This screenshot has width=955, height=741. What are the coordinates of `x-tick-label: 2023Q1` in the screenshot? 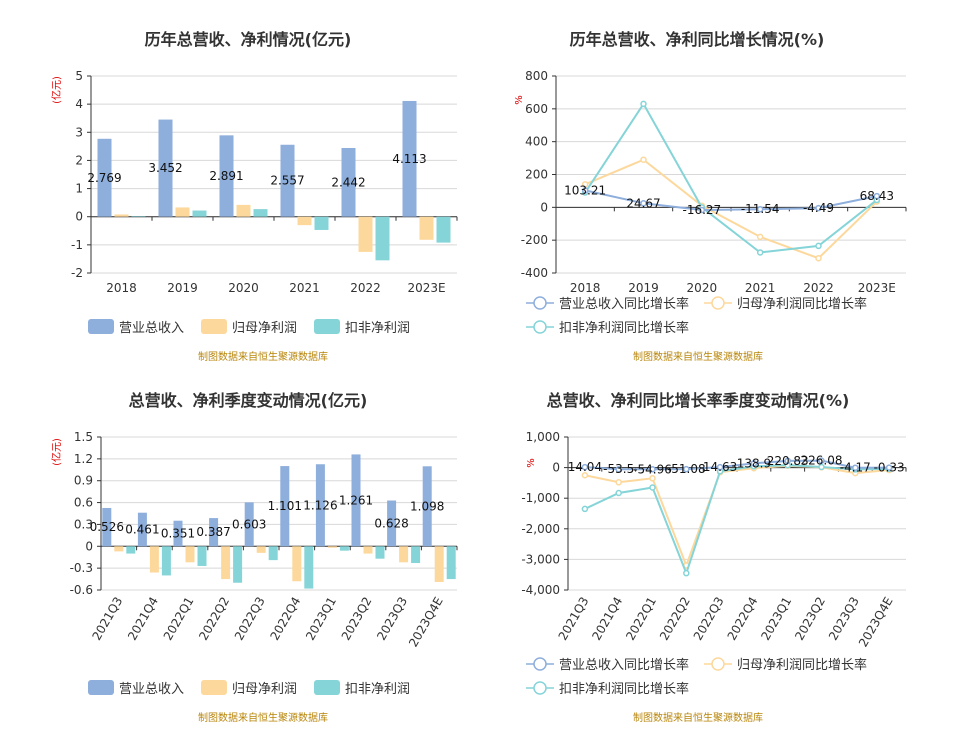 It's located at (321, 619).